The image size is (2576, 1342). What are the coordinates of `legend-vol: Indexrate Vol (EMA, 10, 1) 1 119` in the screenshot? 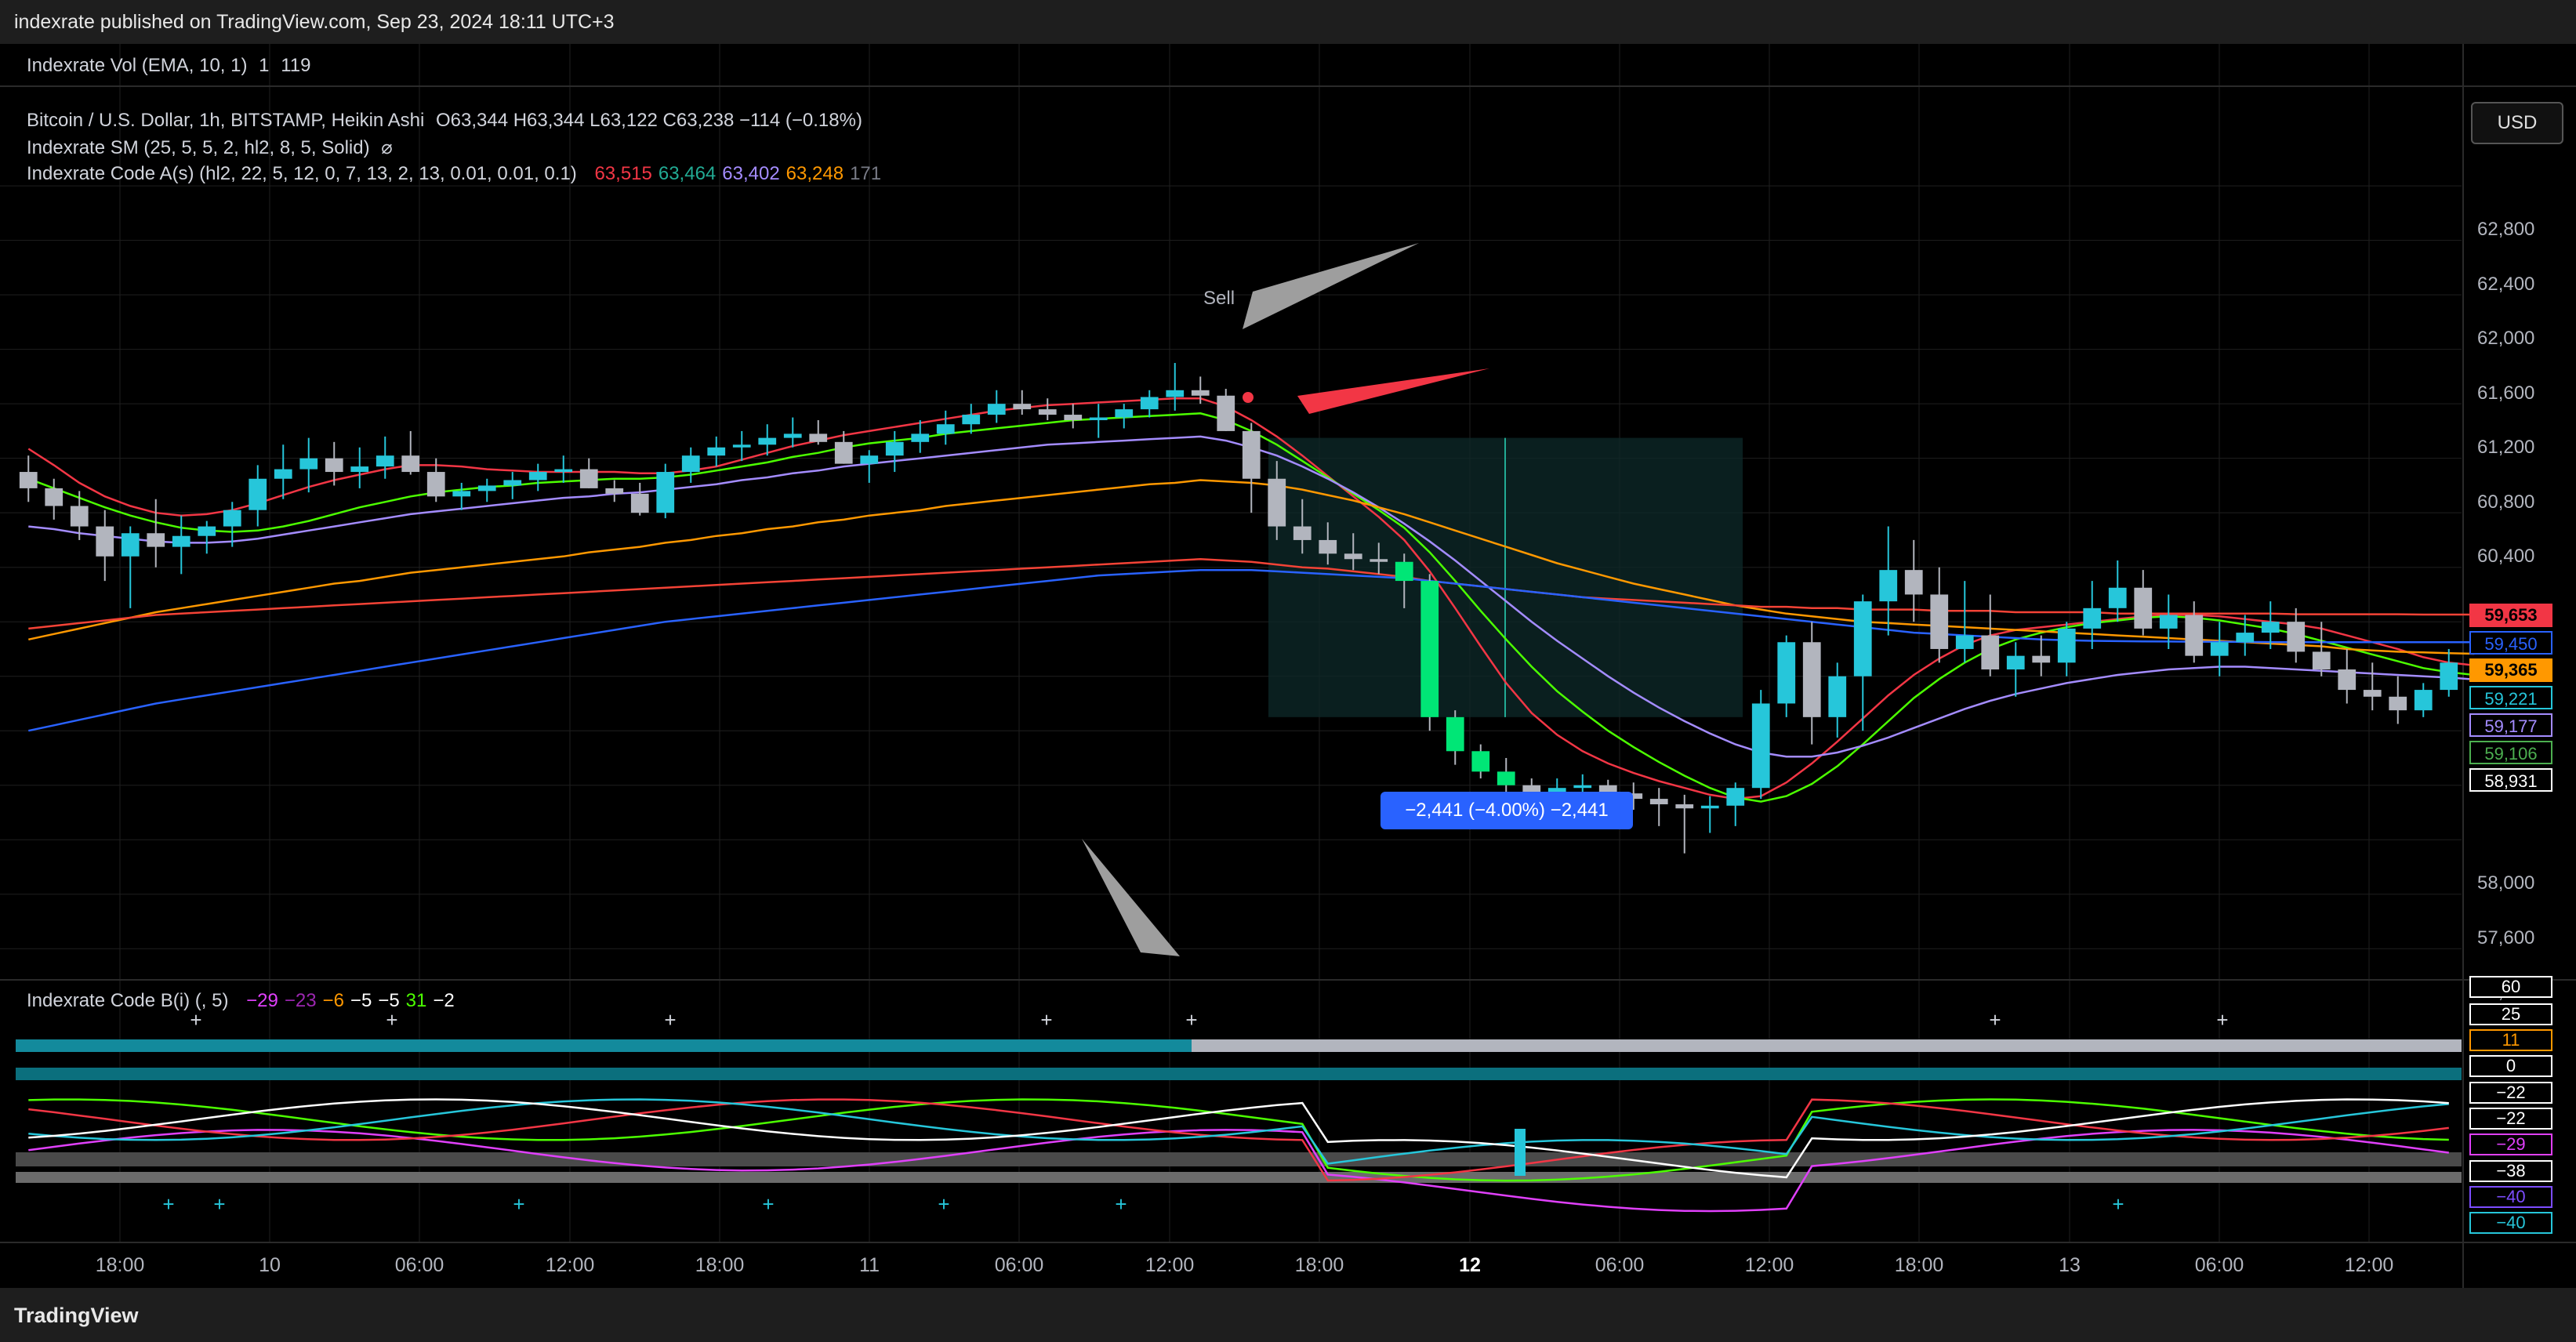 It's located at (168, 66).